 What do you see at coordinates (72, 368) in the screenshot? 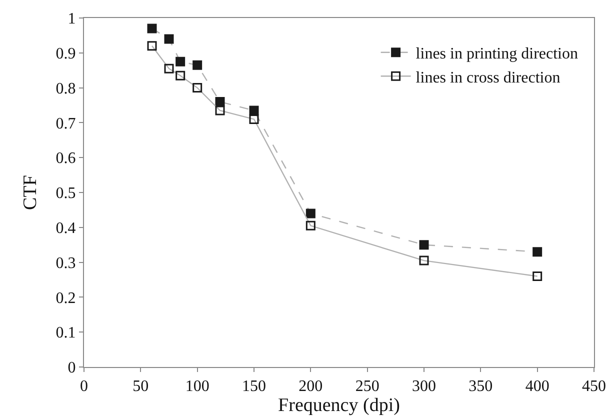
I see `y-tick-label: 0` at bounding box center [72, 368].